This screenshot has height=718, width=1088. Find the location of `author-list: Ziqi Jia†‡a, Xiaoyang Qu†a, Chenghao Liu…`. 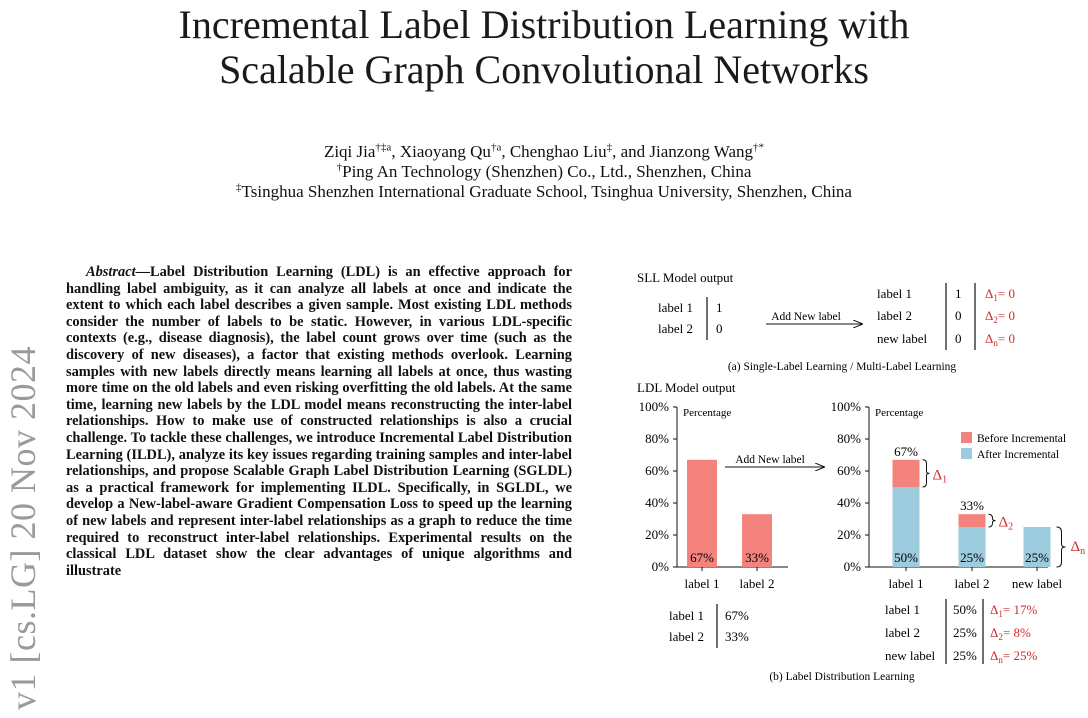

author-list: Ziqi Jia†‡a, Xiaoyang Qu†a, Chenghao Liu… is located at coordinates (544, 151).